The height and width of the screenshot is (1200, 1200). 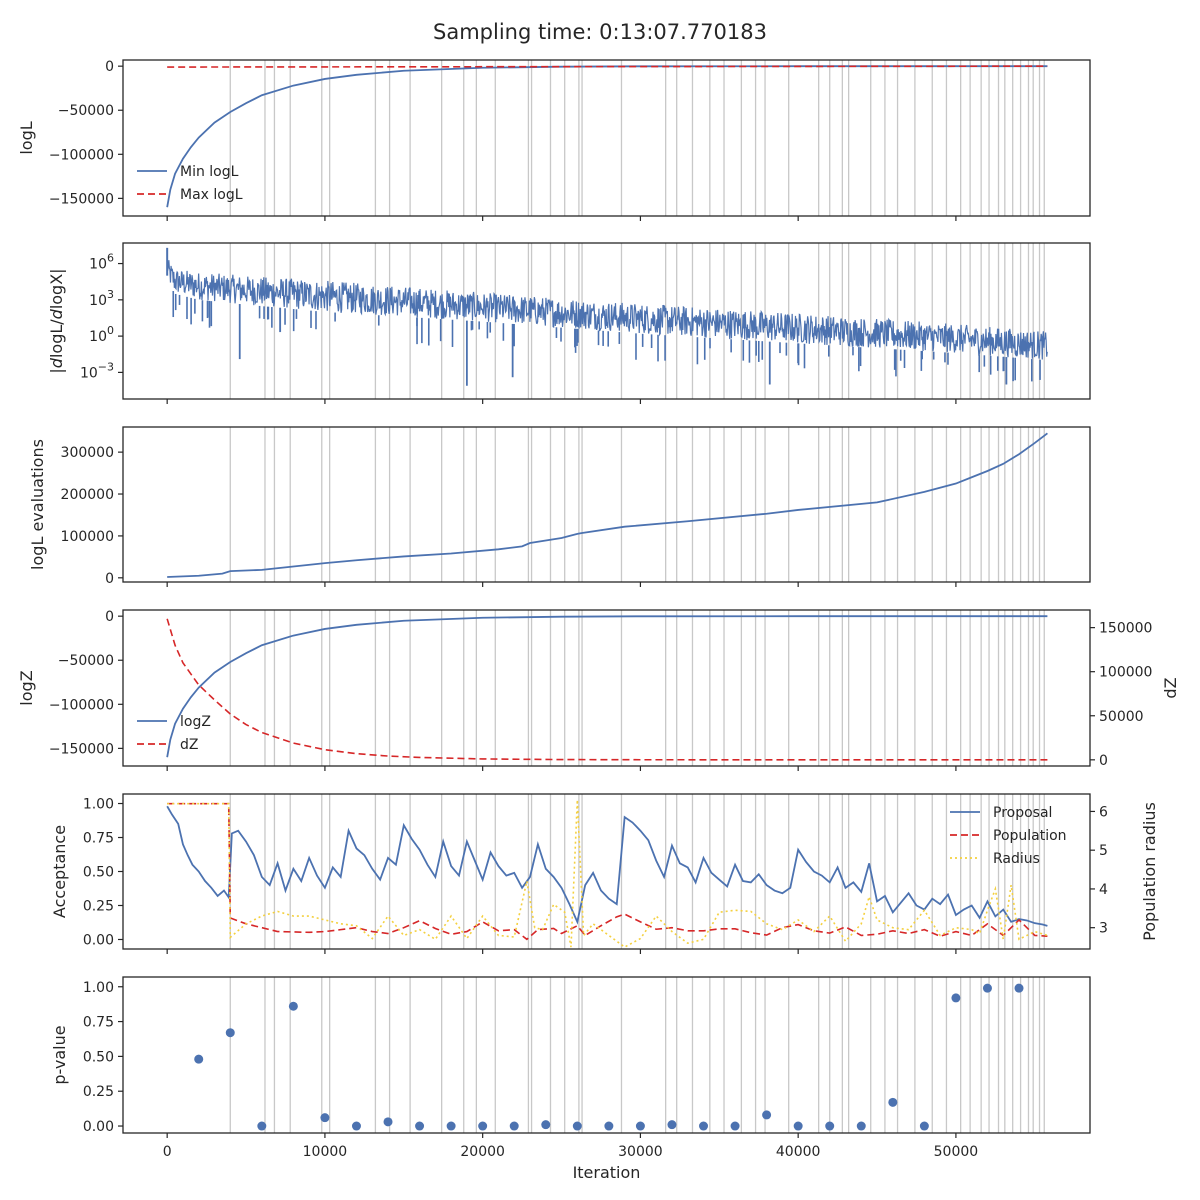 I want to click on series-group-logZ, so click(x=607, y=688).